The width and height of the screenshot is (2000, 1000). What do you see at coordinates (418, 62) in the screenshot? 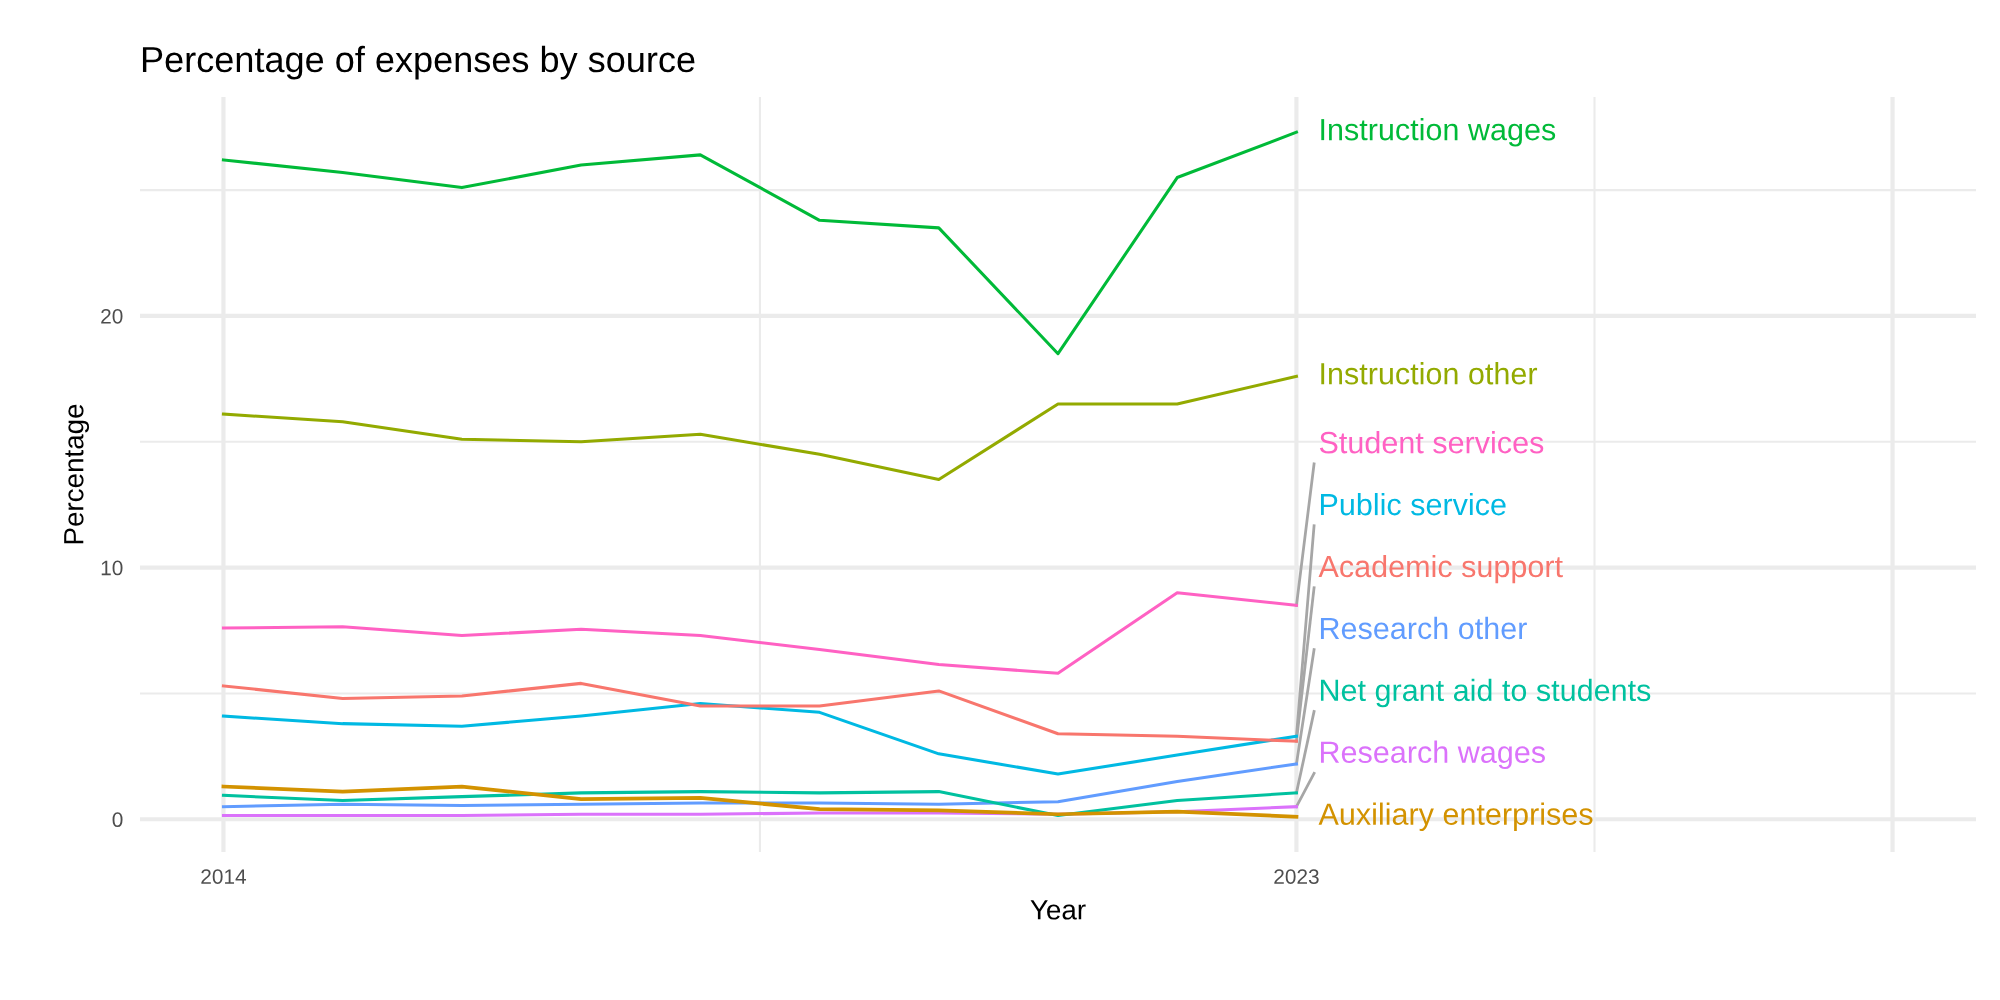
I see `chart-title: Percentage of expenses by source` at bounding box center [418, 62].